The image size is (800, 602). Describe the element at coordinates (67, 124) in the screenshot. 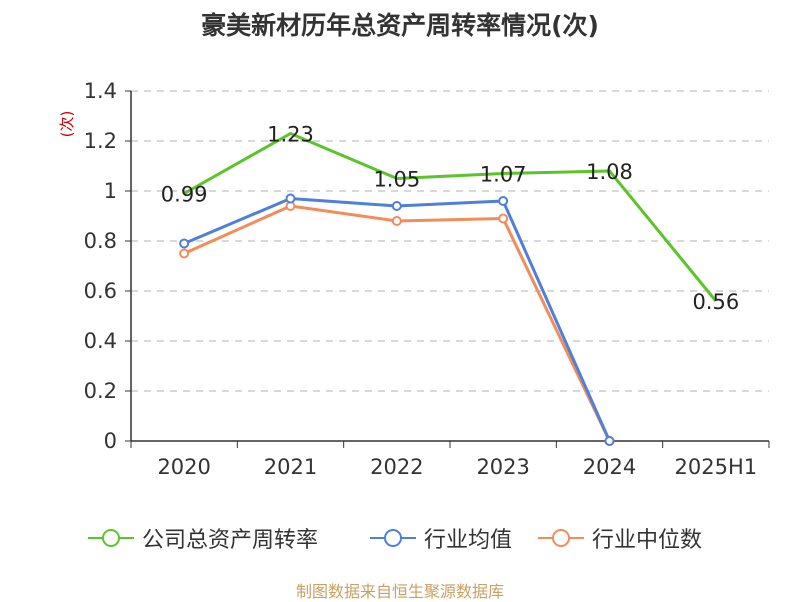

I see `y-axis-label: (次)` at that location.